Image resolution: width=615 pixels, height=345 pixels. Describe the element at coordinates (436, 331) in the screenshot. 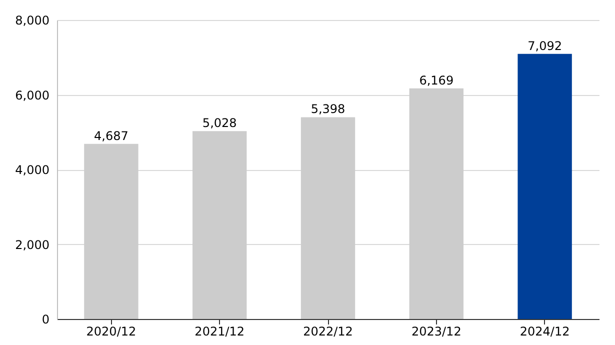

I see `x-tick-label: 2023/12` at that location.